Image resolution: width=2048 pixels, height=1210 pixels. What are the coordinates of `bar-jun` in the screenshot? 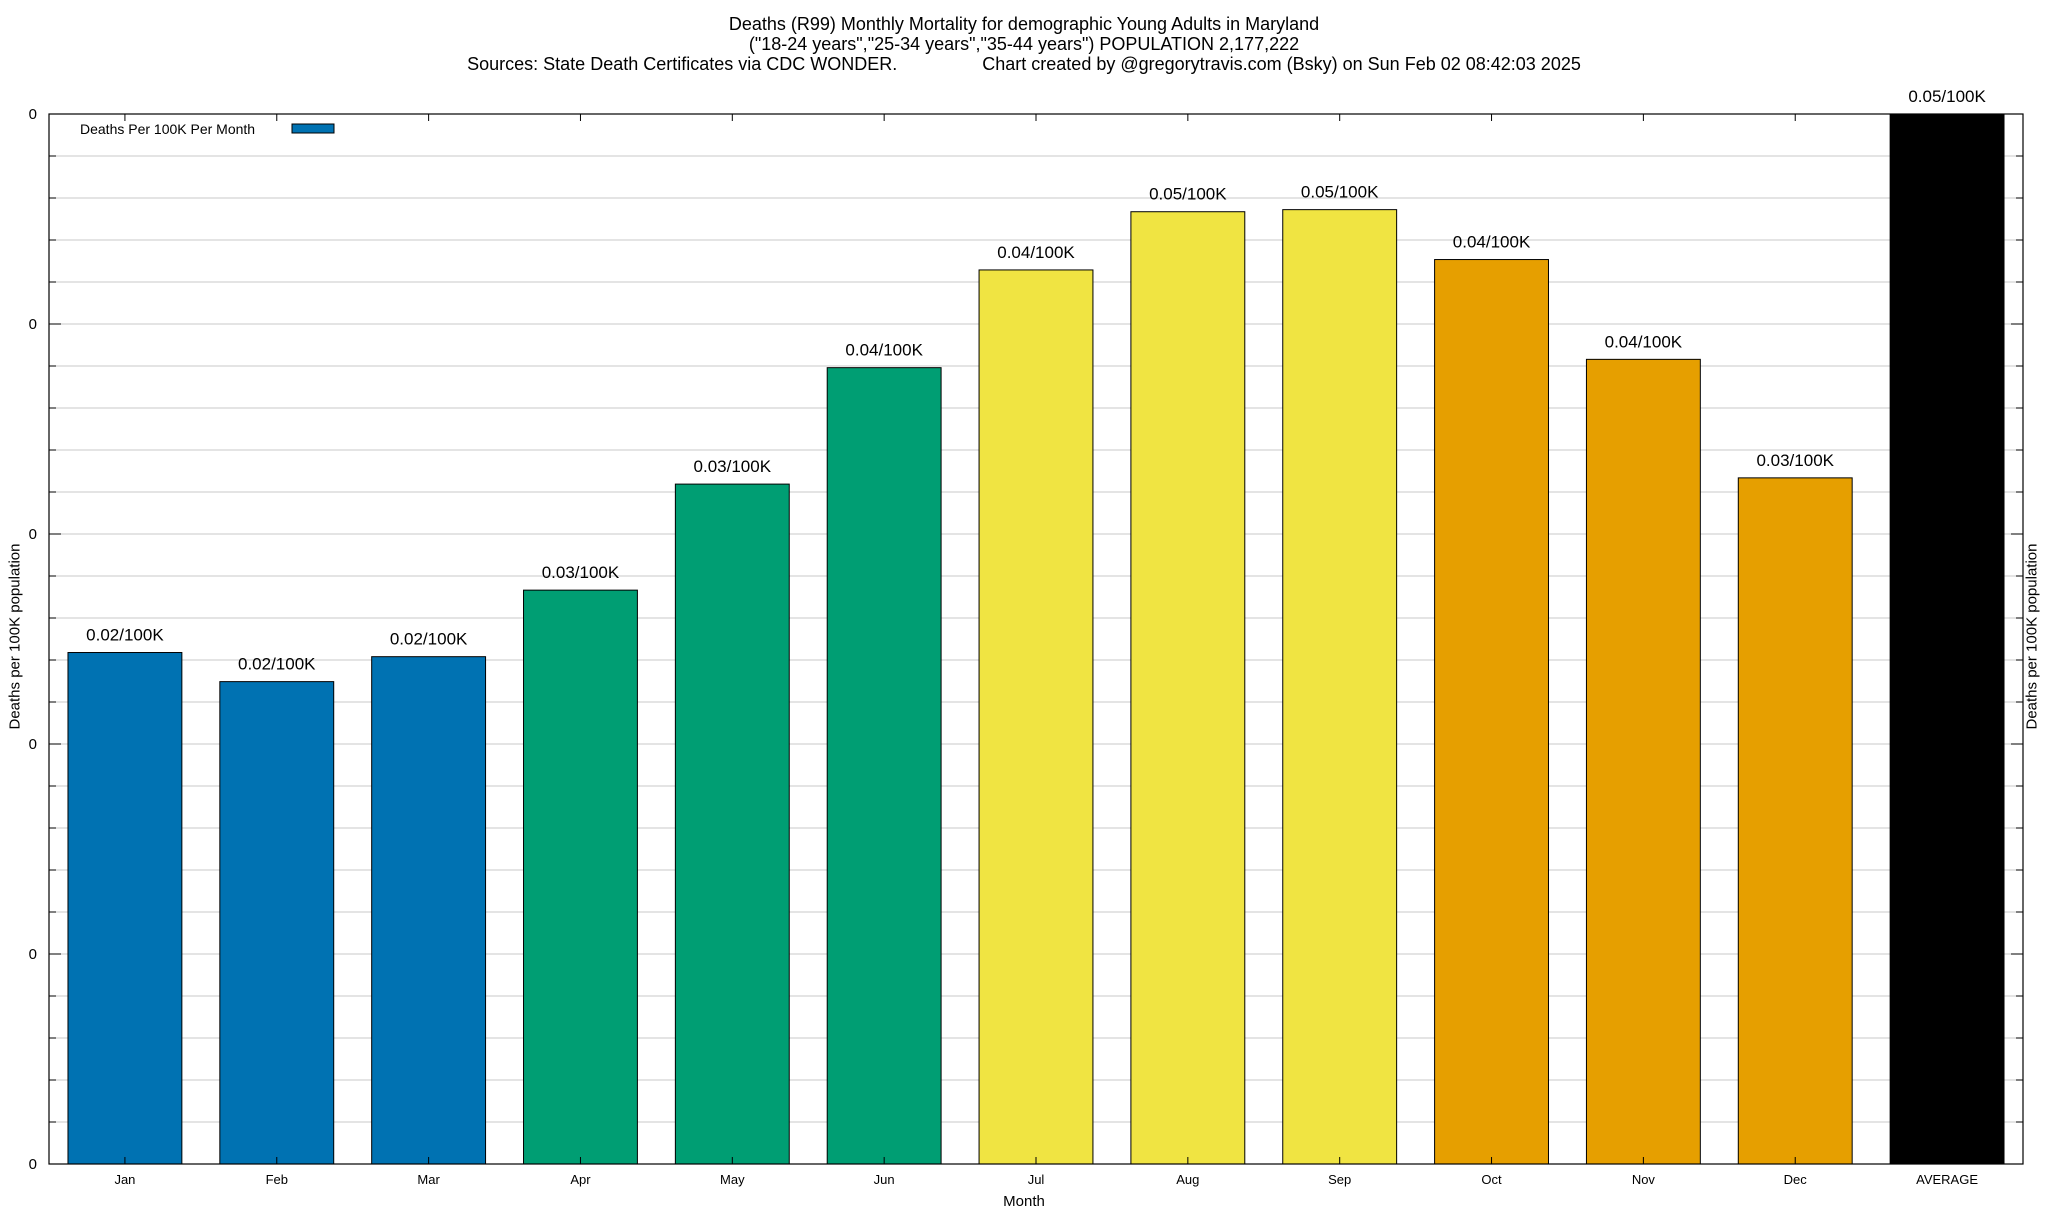 It's located at (884, 766).